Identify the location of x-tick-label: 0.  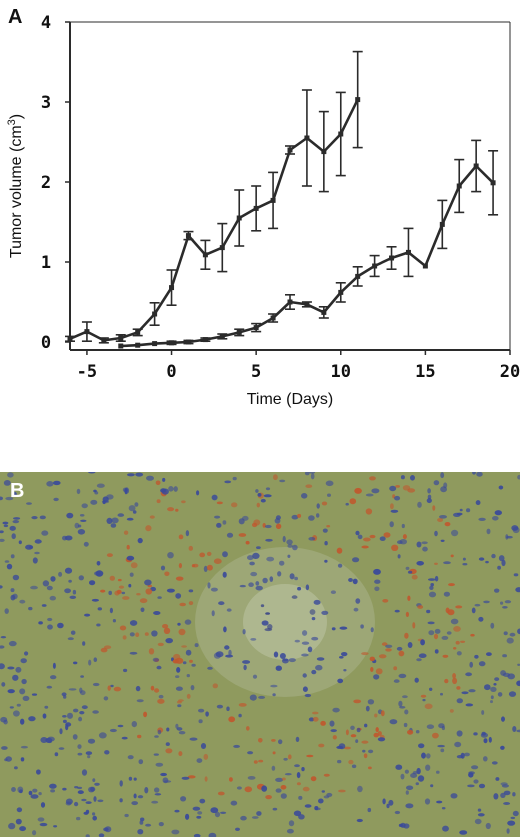
(171, 372).